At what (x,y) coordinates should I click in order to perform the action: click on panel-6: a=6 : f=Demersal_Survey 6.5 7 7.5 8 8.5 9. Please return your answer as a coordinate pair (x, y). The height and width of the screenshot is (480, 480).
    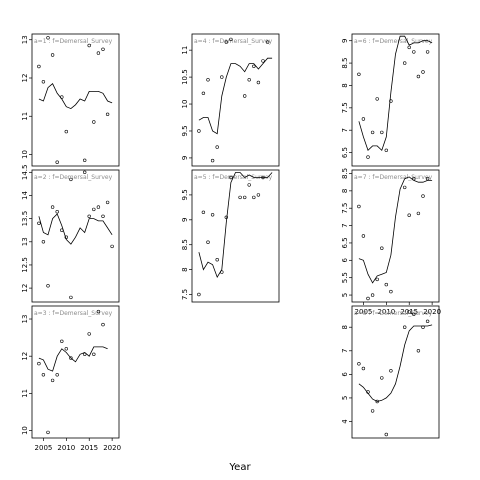
    Looking at the image, I should click on (390, 100).